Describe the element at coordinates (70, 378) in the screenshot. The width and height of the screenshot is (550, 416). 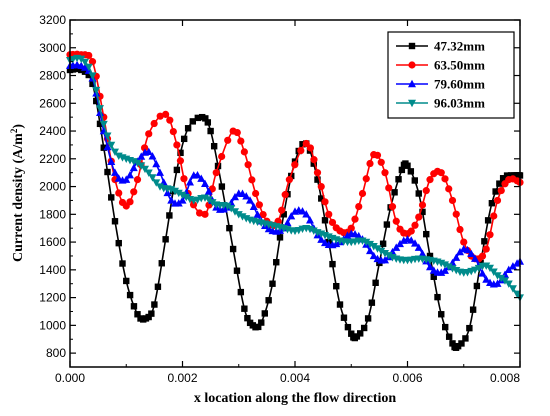
I see `x-tick-label: 0.000` at that location.